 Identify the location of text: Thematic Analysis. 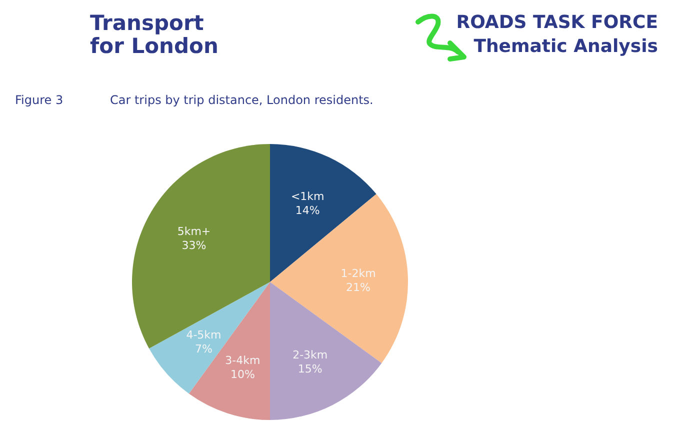
(566, 46).